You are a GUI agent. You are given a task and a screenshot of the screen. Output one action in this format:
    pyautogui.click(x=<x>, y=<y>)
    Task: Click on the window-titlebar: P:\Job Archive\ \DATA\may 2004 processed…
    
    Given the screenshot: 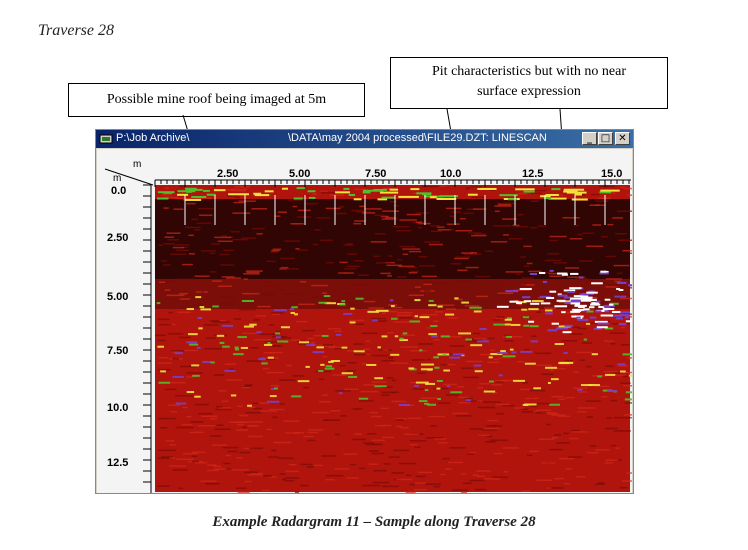 What is the action you would take?
    pyautogui.click(x=364, y=139)
    